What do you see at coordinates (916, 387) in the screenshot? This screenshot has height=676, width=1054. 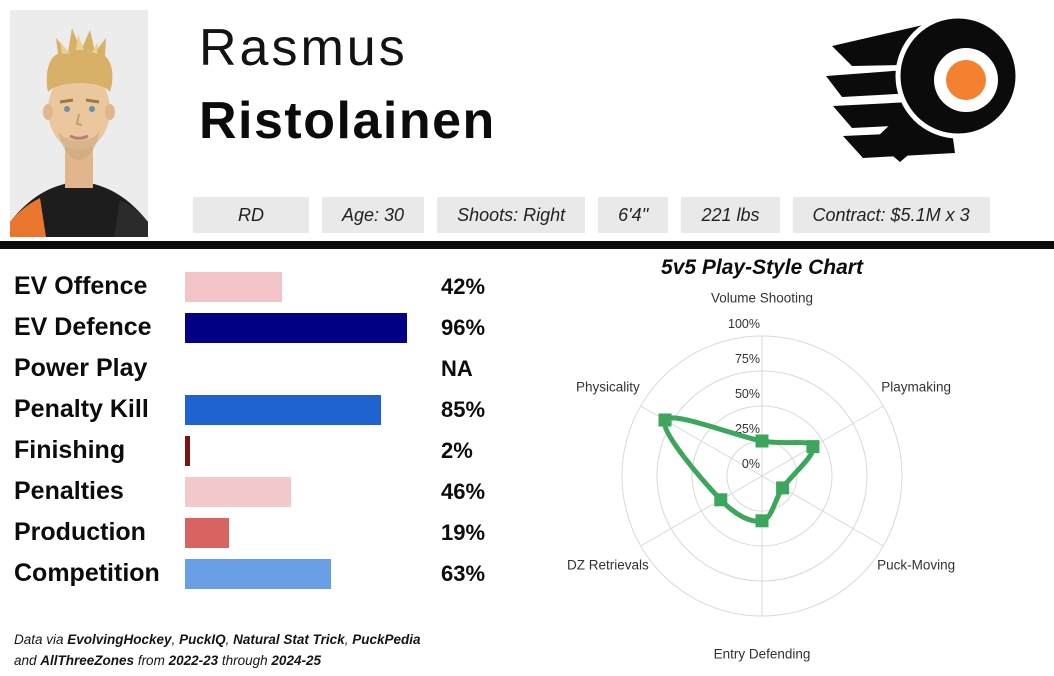 I see `radar-category-label: Playmaking` at bounding box center [916, 387].